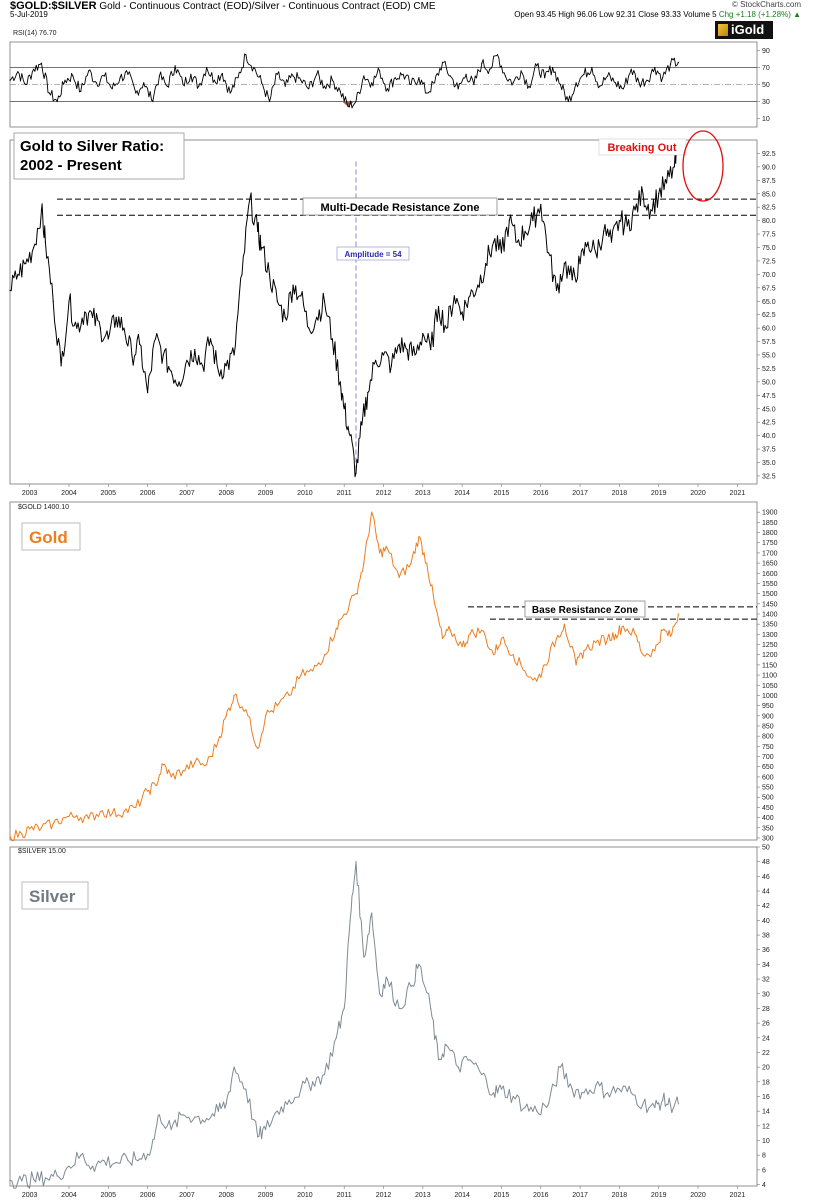 The width and height of the screenshot is (813, 1200). What do you see at coordinates (423, 1195) in the screenshot?
I see `silver-xtick-label: 2013` at bounding box center [423, 1195].